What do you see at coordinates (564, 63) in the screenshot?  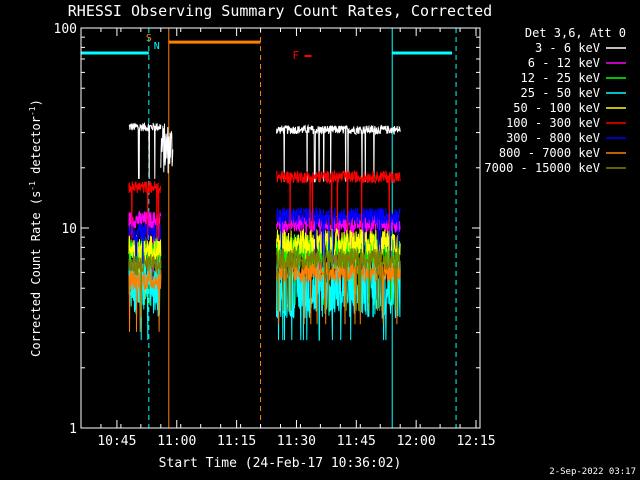 I see `legend-label: 6 - 12 keV` at bounding box center [564, 63].